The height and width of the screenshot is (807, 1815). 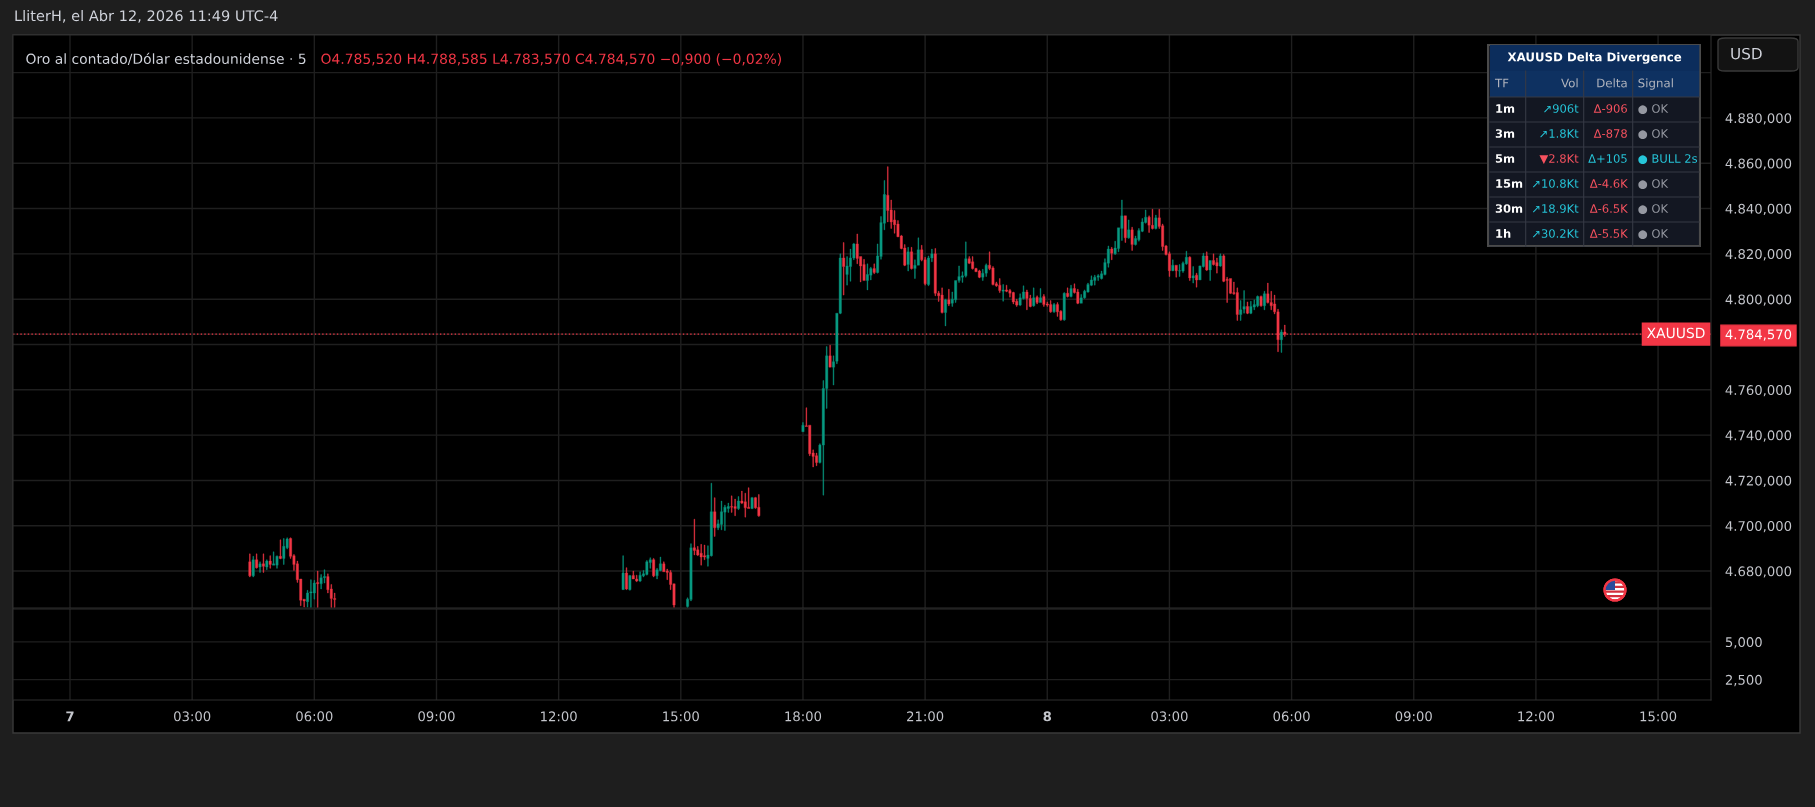 What do you see at coordinates (1758, 300) in the screenshot?
I see `y-tick-label: 4.800,000` at bounding box center [1758, 300].